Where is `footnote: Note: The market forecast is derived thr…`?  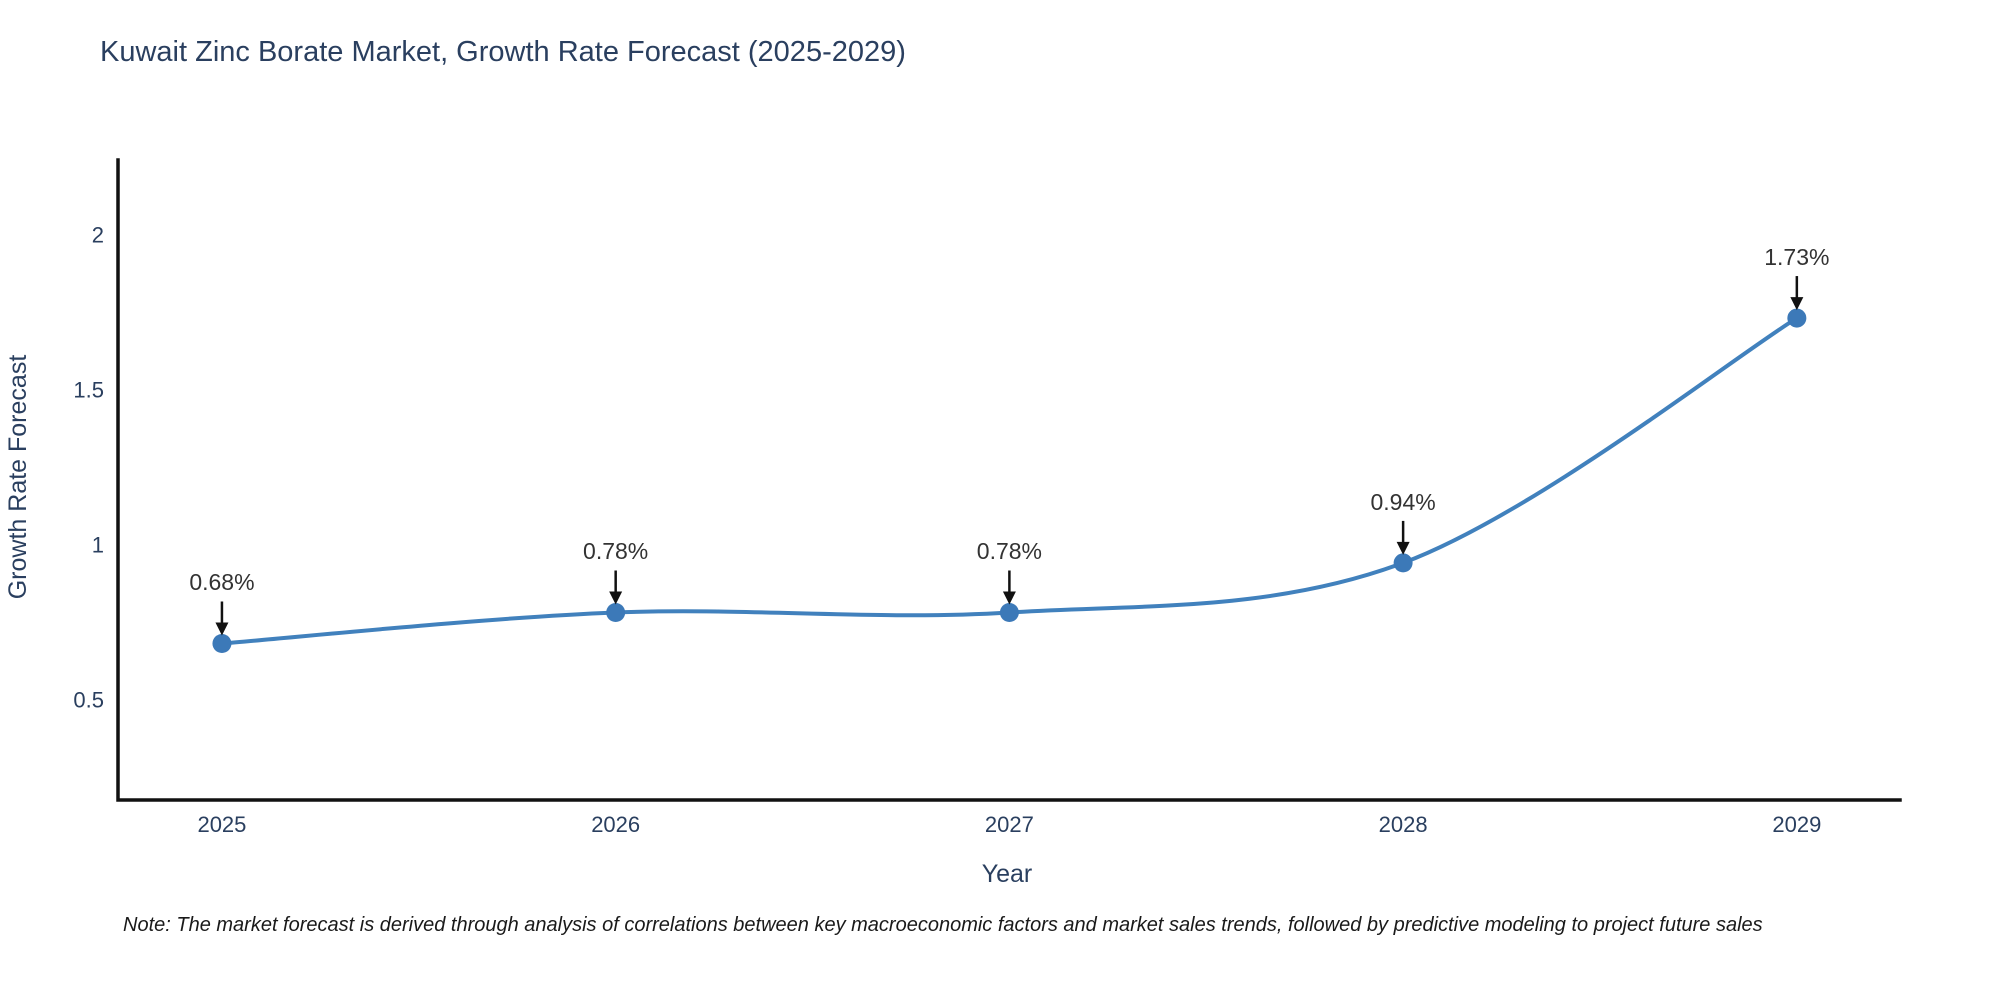
footnote: Note: The market forecast is derived thr… is located at coordinates (943, 925).